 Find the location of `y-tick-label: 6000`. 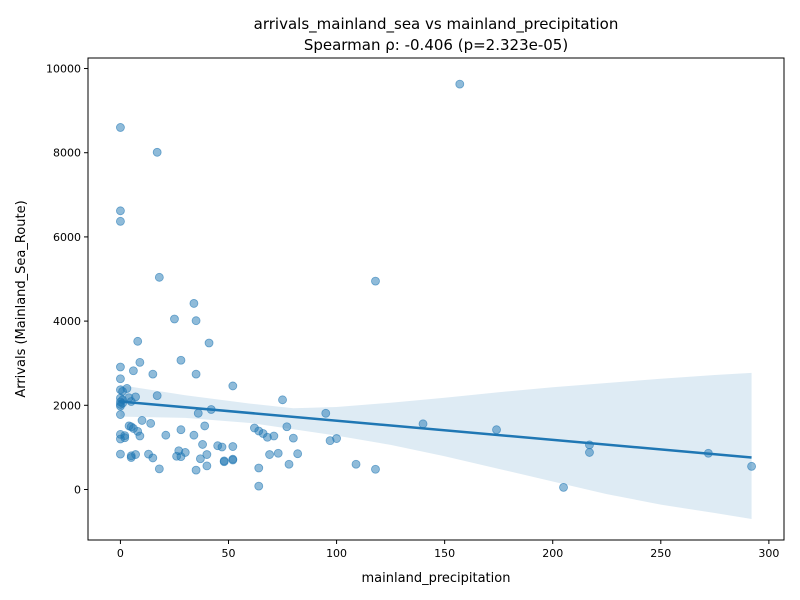

y-tick-label: 6000 is located at coordinates (67, 237).